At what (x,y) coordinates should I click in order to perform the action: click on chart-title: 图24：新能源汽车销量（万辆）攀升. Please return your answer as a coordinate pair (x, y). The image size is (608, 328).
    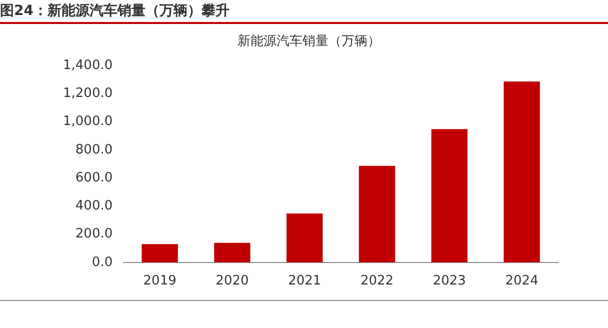
    Looking at the image, I should click on (304, 12).